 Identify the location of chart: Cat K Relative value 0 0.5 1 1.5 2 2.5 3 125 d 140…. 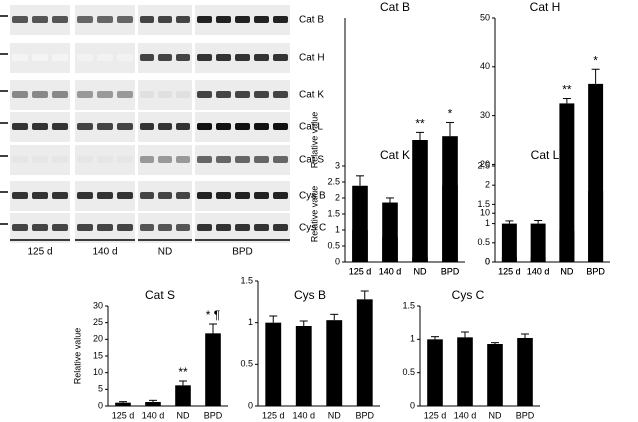
(387, 212).